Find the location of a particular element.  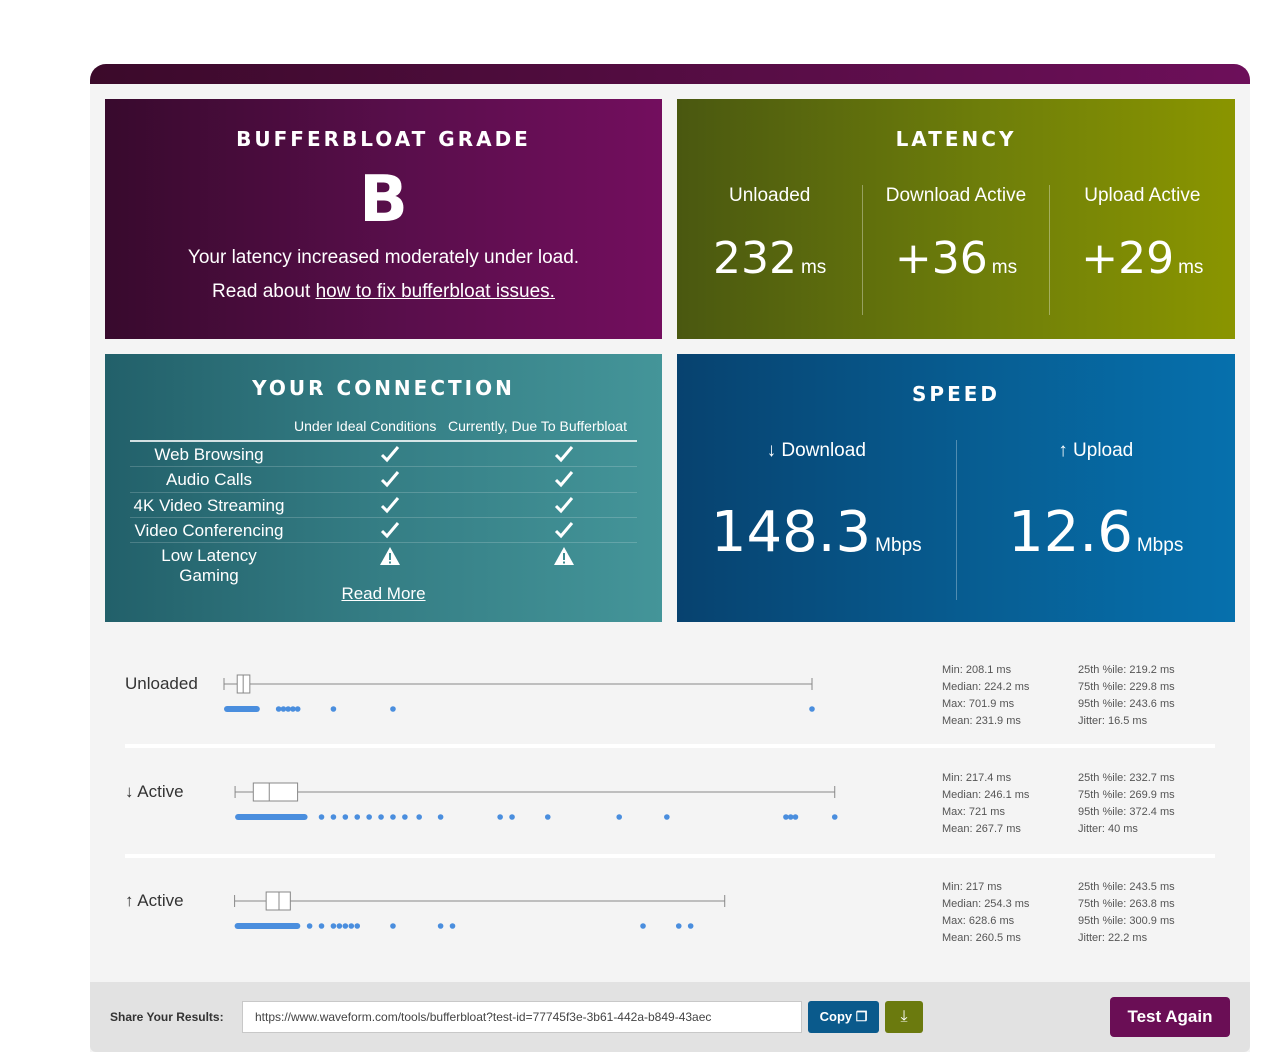

grade-letter: B is located at coordinates (383, 200).